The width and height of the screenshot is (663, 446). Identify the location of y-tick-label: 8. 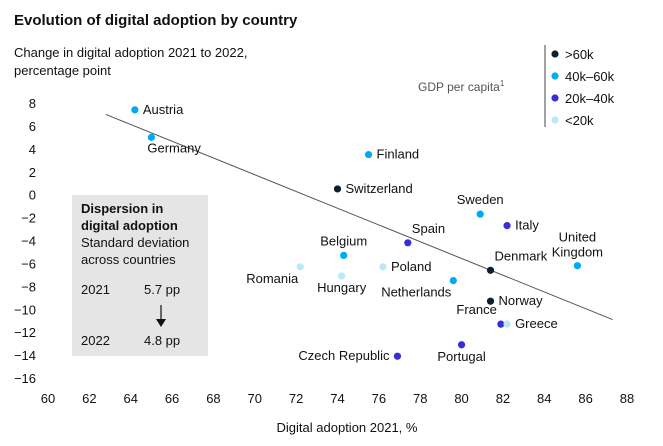
(32, 103).